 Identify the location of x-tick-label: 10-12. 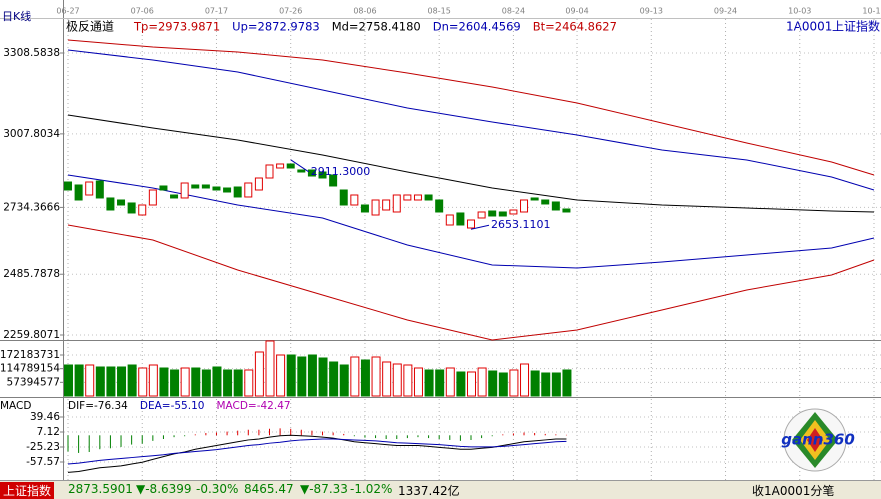
(871, 11).